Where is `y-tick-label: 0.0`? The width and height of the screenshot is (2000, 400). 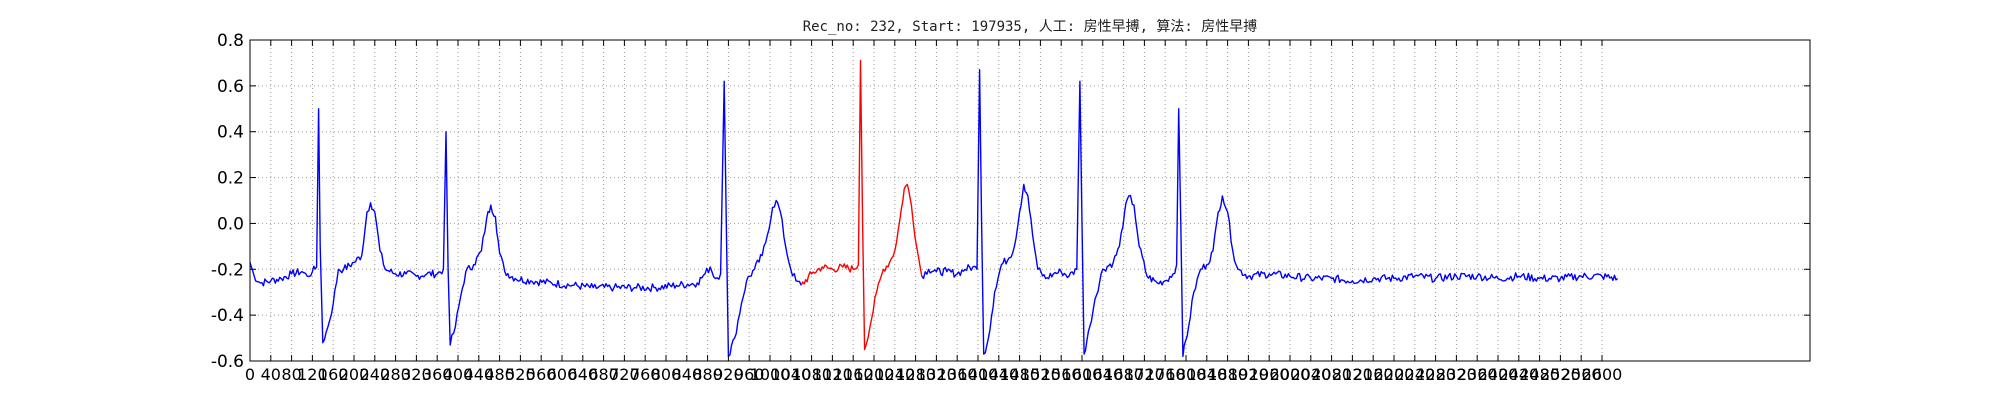
y-tick-label: 0.0 is located at coordinates (230, 224).